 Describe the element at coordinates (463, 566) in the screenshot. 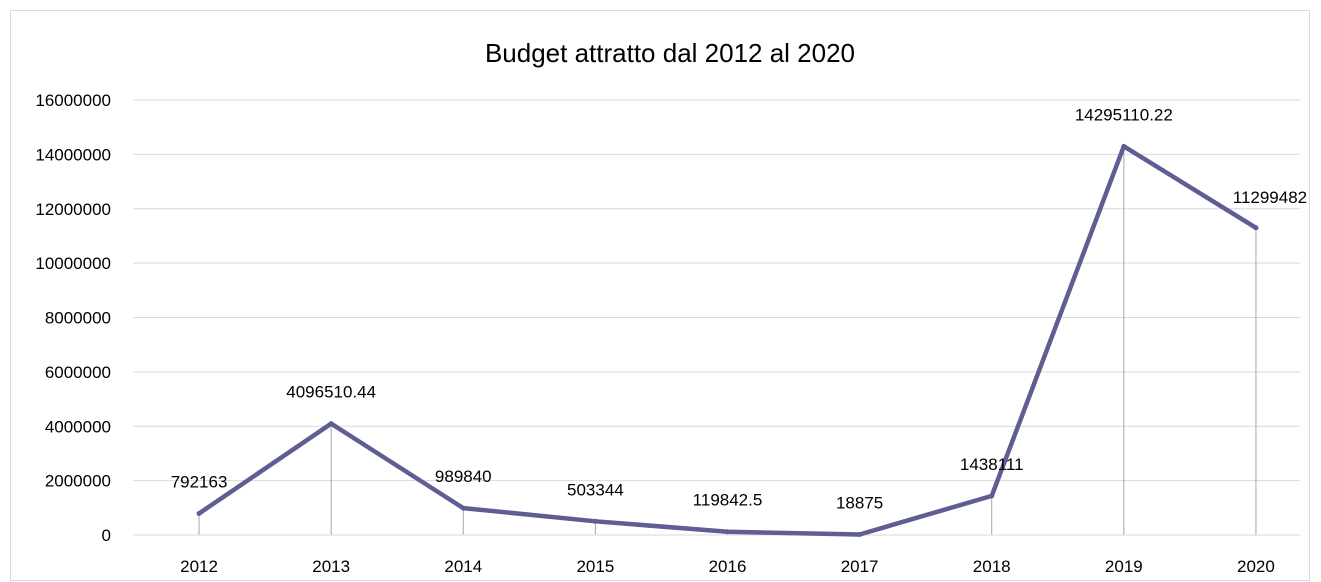

I see `x-tick-label: 2014` at that location.